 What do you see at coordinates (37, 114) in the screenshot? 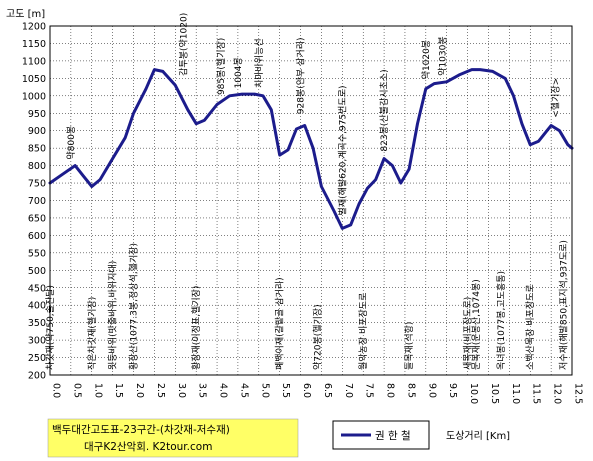
I see `y-tick-label: 950` at bounding box center [37, 114].